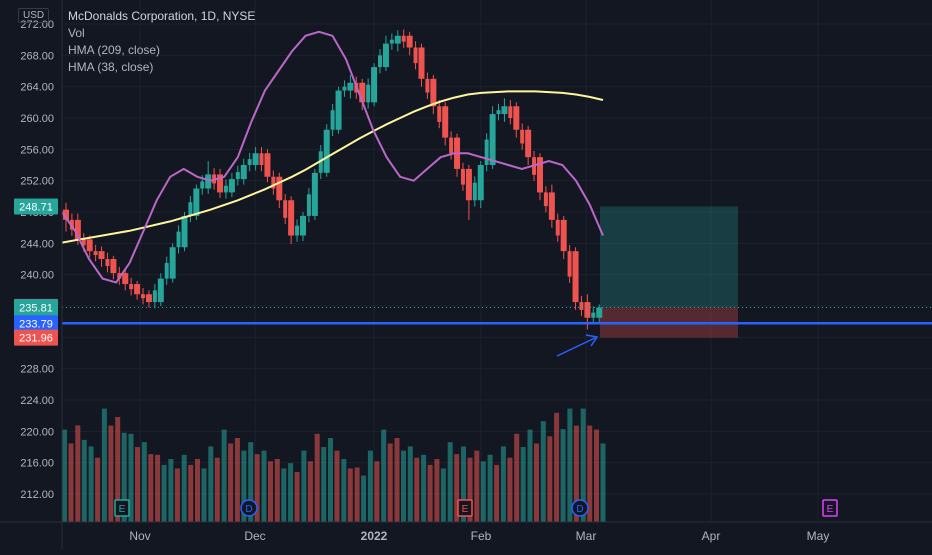  Describe the element at coordinates (37, 56) in the screenshot. I see `price-tick-label: 268.00` at that location.